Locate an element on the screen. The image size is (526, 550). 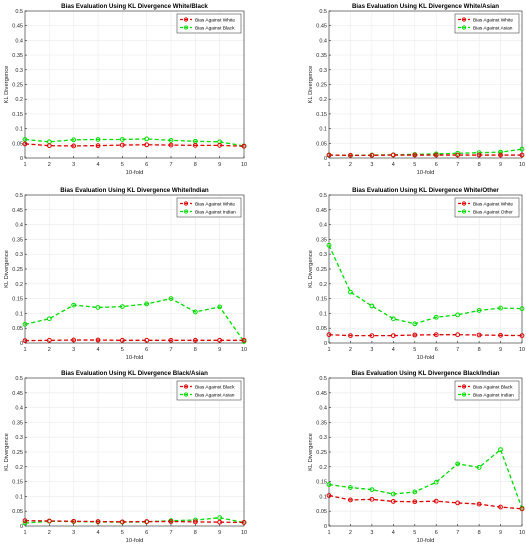
legend-label: Bias Against Other is located at coordinates (493, 212).